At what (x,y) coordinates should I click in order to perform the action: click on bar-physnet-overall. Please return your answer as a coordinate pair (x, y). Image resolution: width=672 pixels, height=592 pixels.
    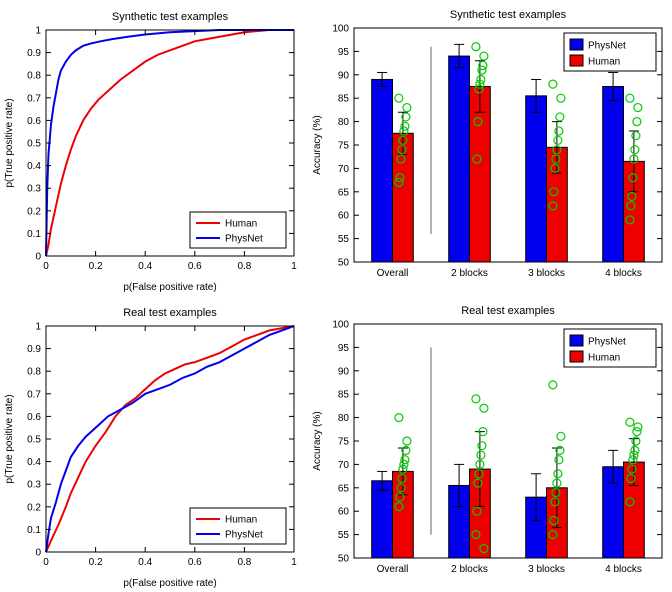
    Looking at the image, I should click on (382, 170).